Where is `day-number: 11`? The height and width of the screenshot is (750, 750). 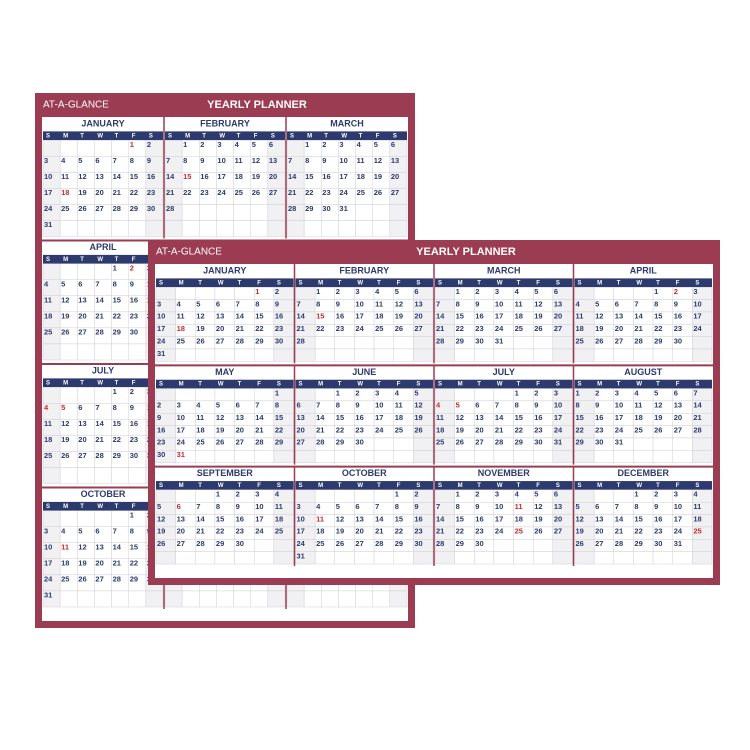 day-number: 11 is located at coordinates (379, 303).